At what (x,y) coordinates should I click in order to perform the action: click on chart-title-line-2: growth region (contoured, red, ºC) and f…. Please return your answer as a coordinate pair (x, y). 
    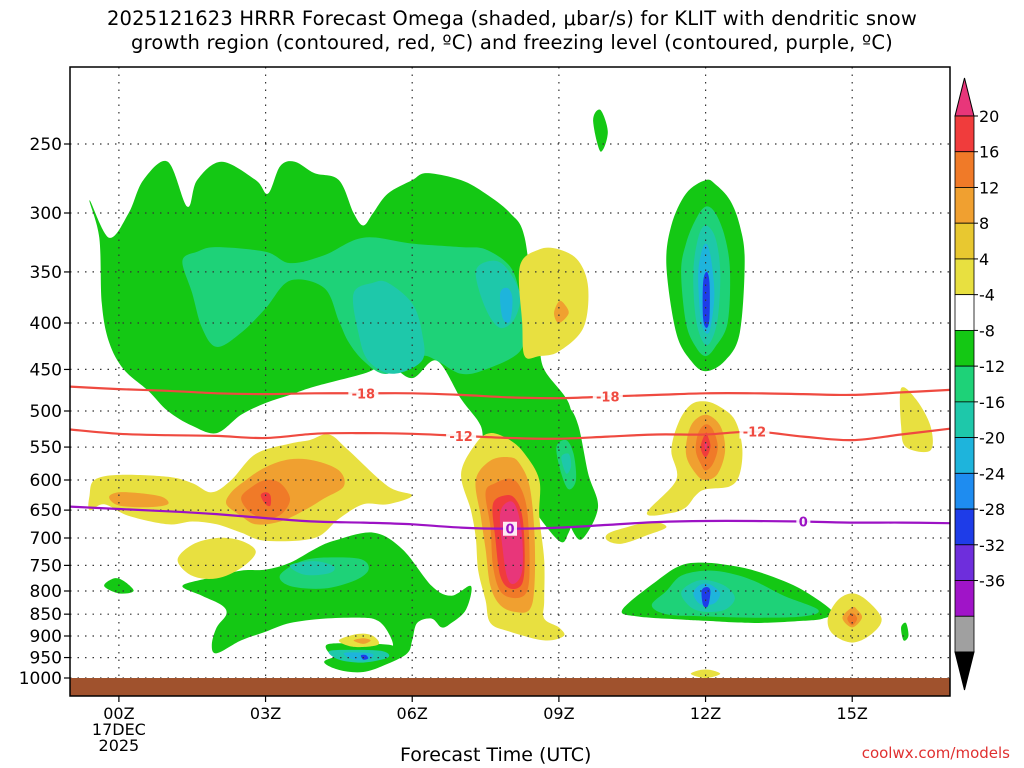
    Looking at the image, I should click on (512, 42).